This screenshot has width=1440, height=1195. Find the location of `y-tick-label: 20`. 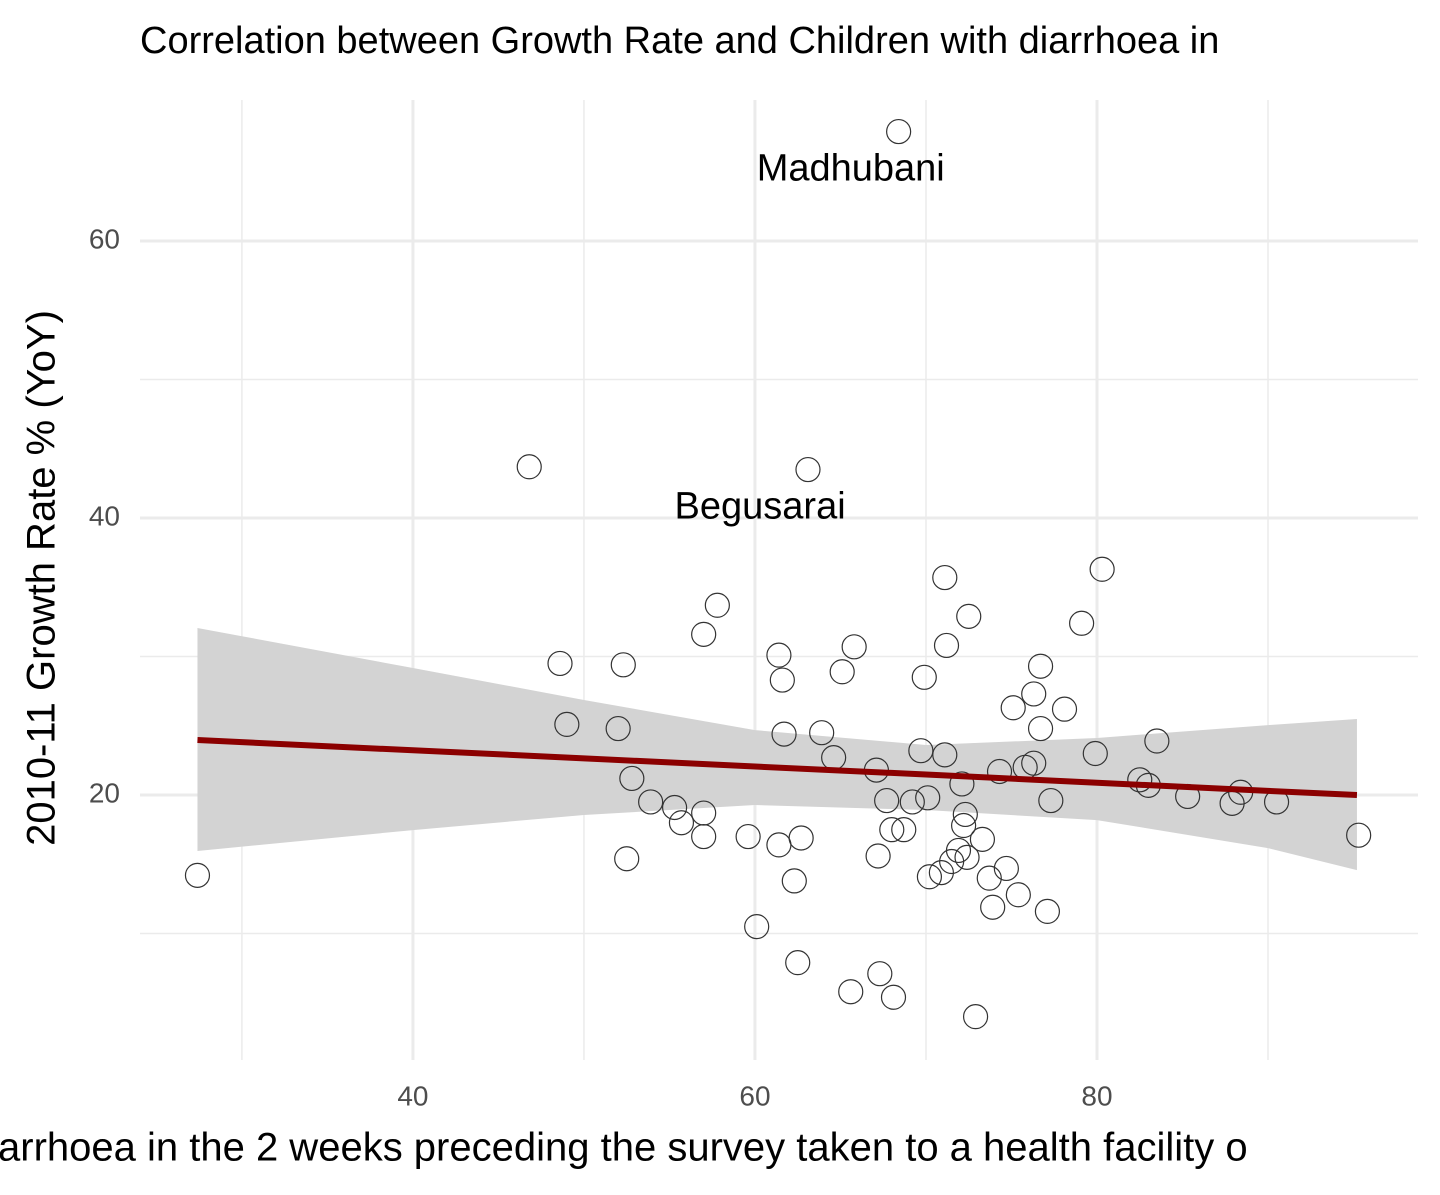

y-tick-label: 20 is located at coordinates (104, 792).